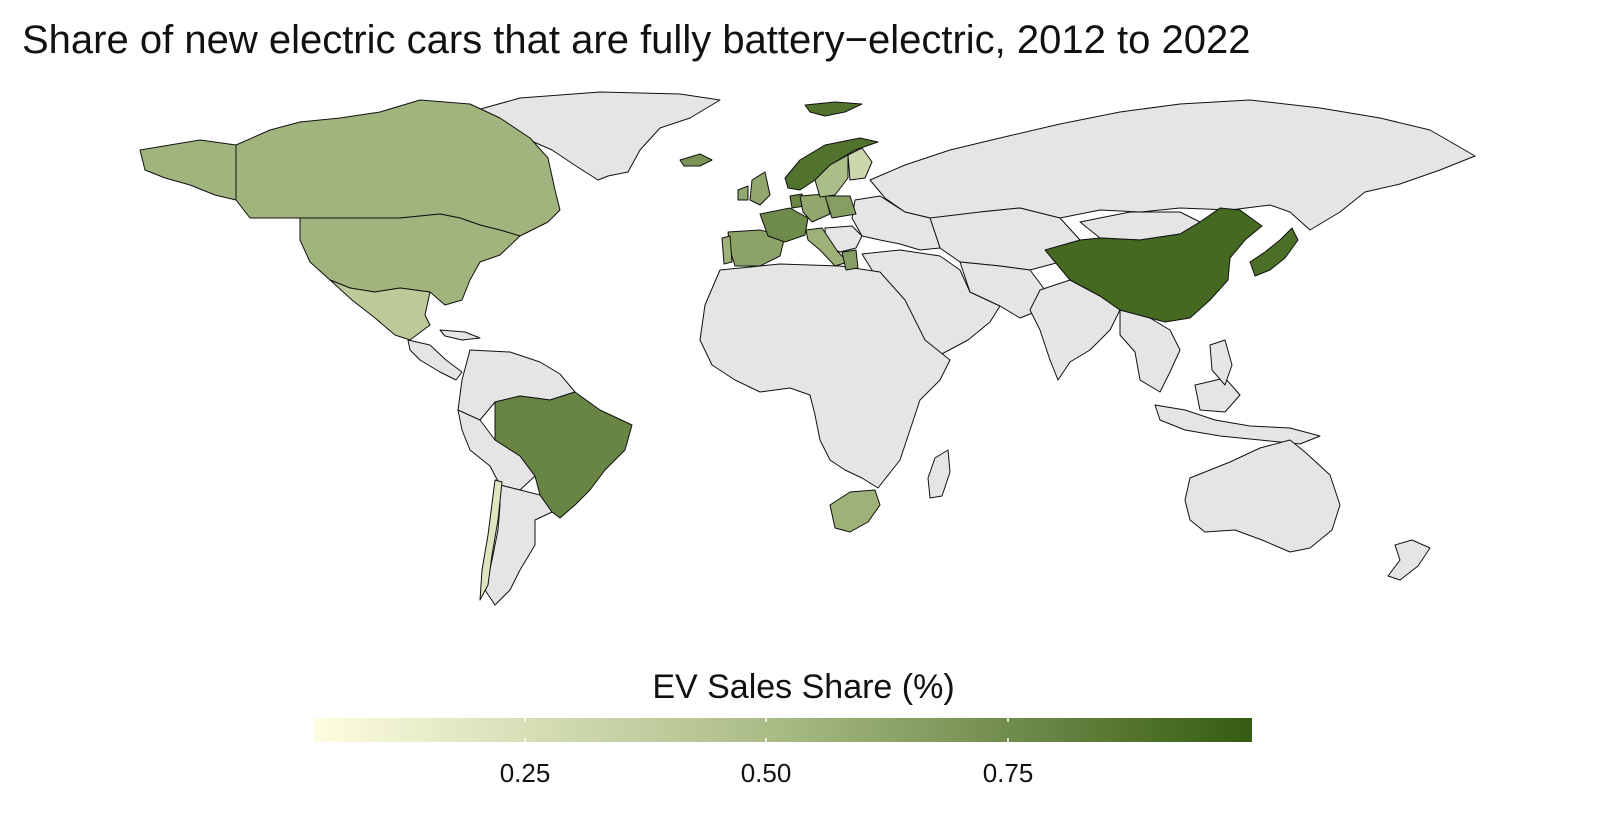 Image resolution: width=1607 pixels, height=827 pixels. I want to click on region-iceland, so click(696, 160).